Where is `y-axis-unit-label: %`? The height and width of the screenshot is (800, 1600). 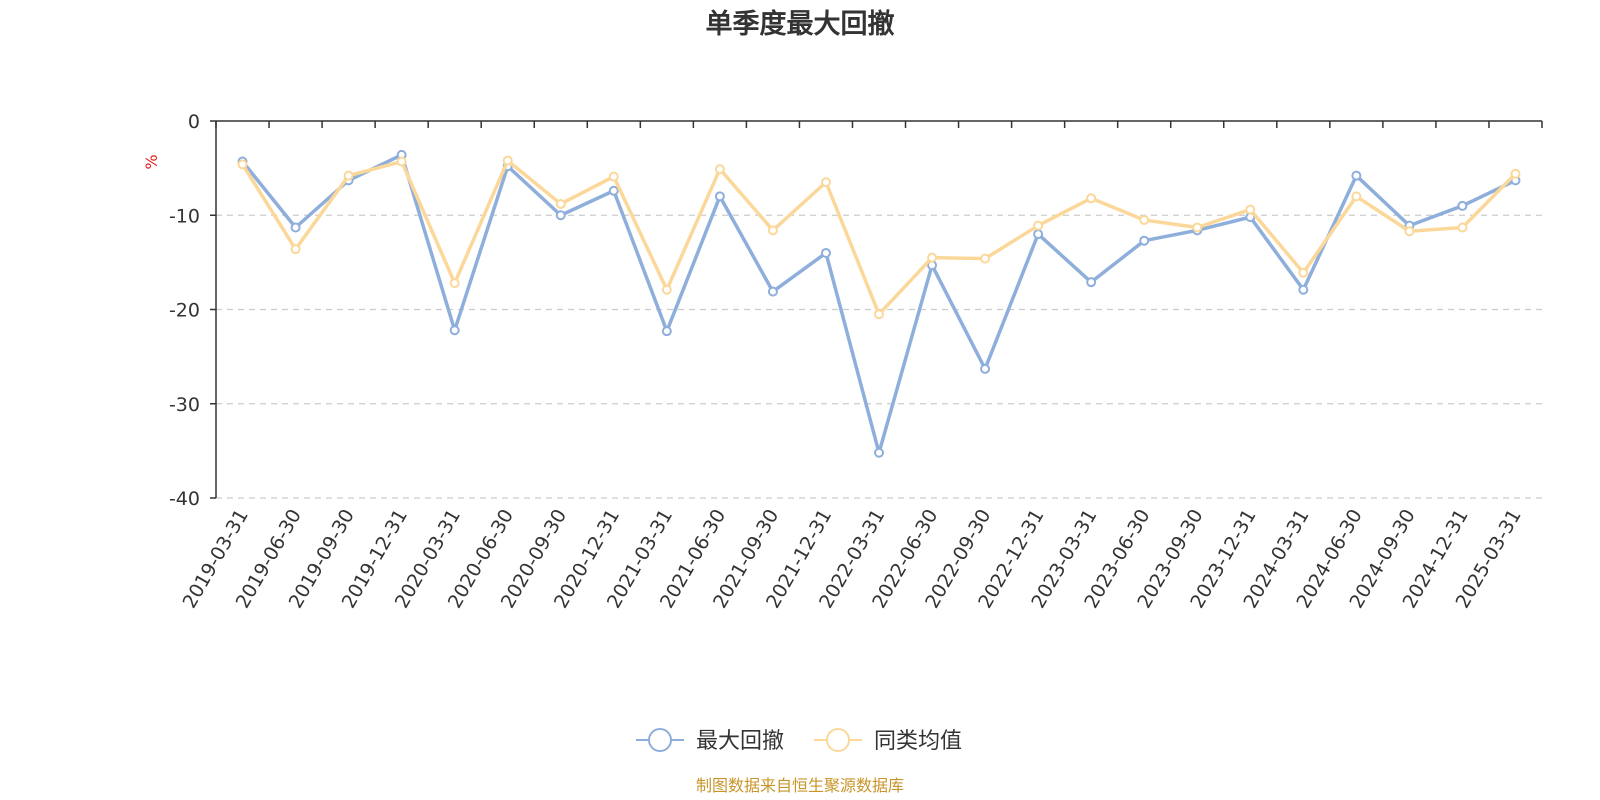
y-axis-unit-label: % is located at coordinates (151, 161).